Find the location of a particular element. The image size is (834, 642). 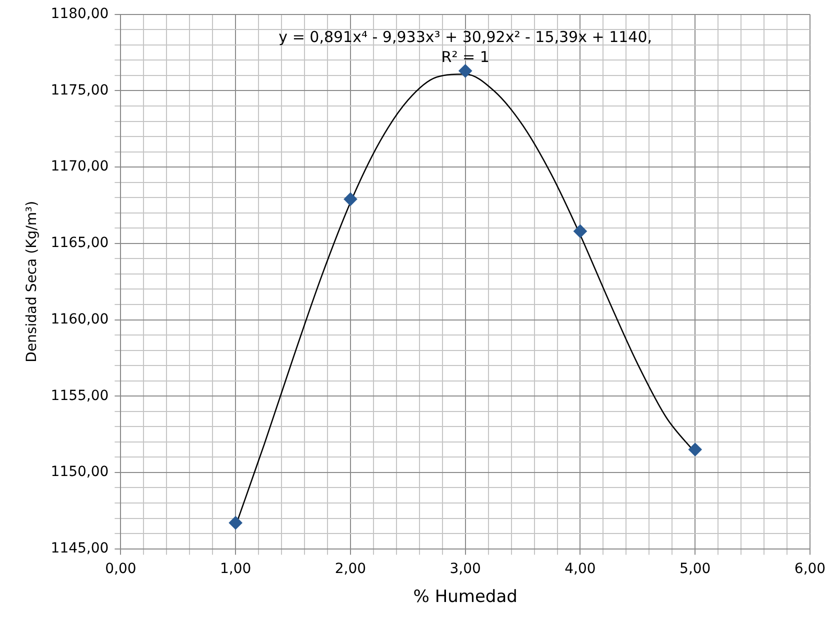

y-tick-label: 1150,00 is located at coordinates (79, 472).